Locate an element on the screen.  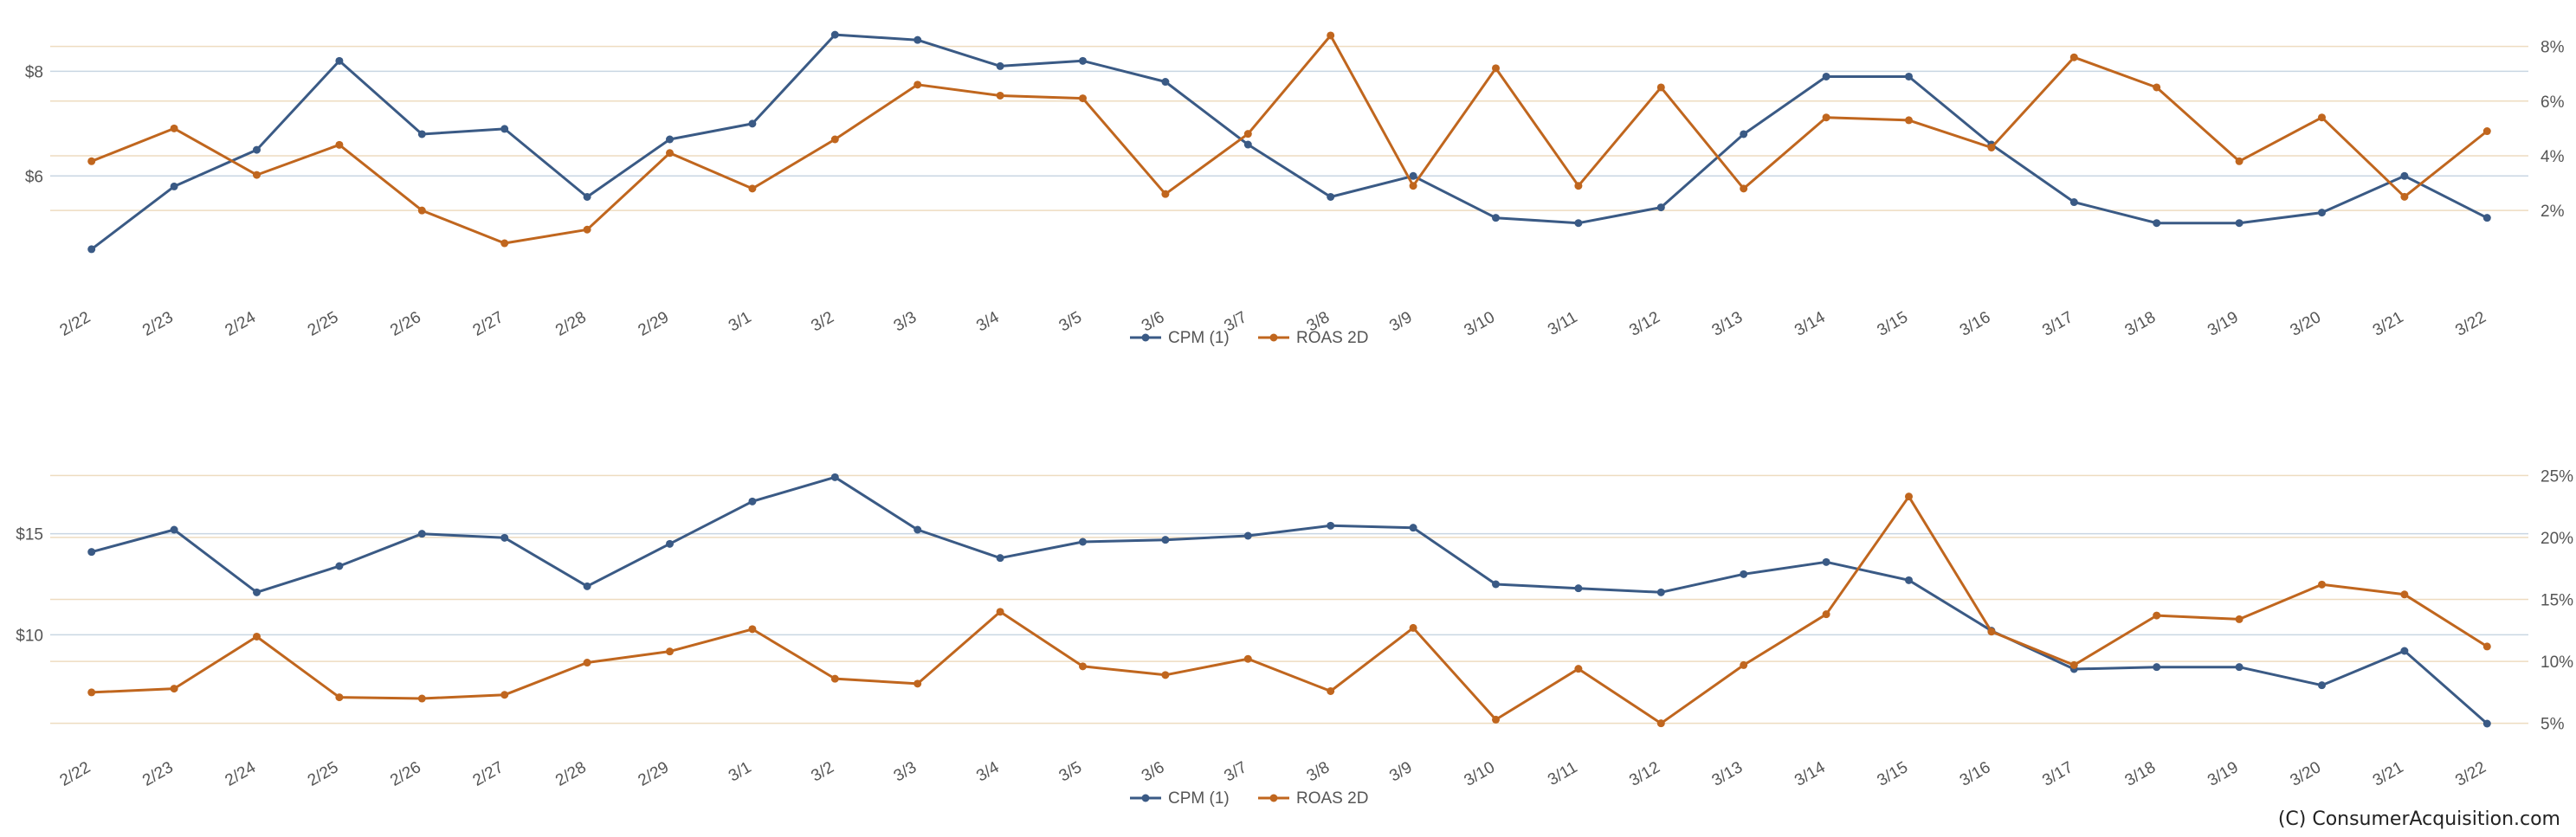
x-axis-tick-label: 2/28 is located at coordinates (571, 774).